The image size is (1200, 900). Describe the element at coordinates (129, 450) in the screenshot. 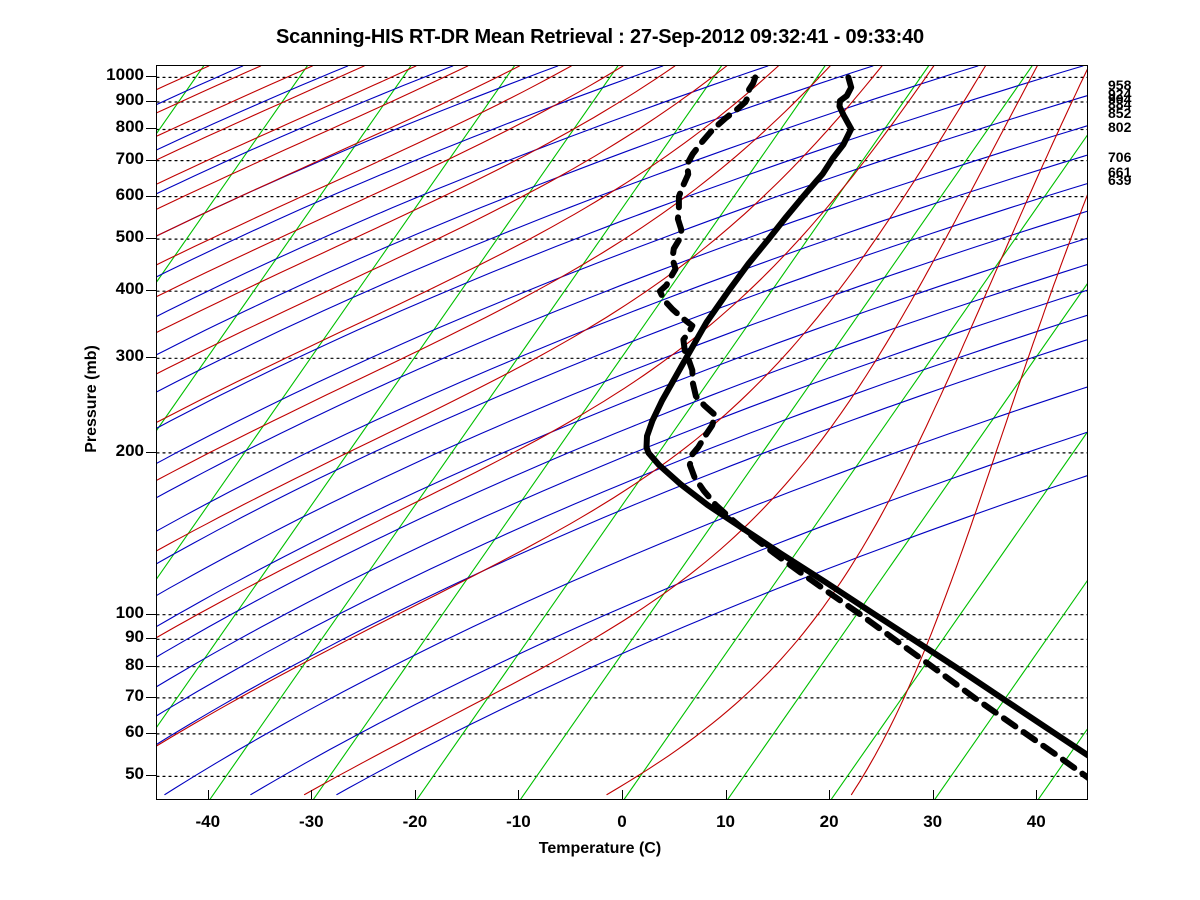

I see `y-axis-tick-label: 200` at that location.